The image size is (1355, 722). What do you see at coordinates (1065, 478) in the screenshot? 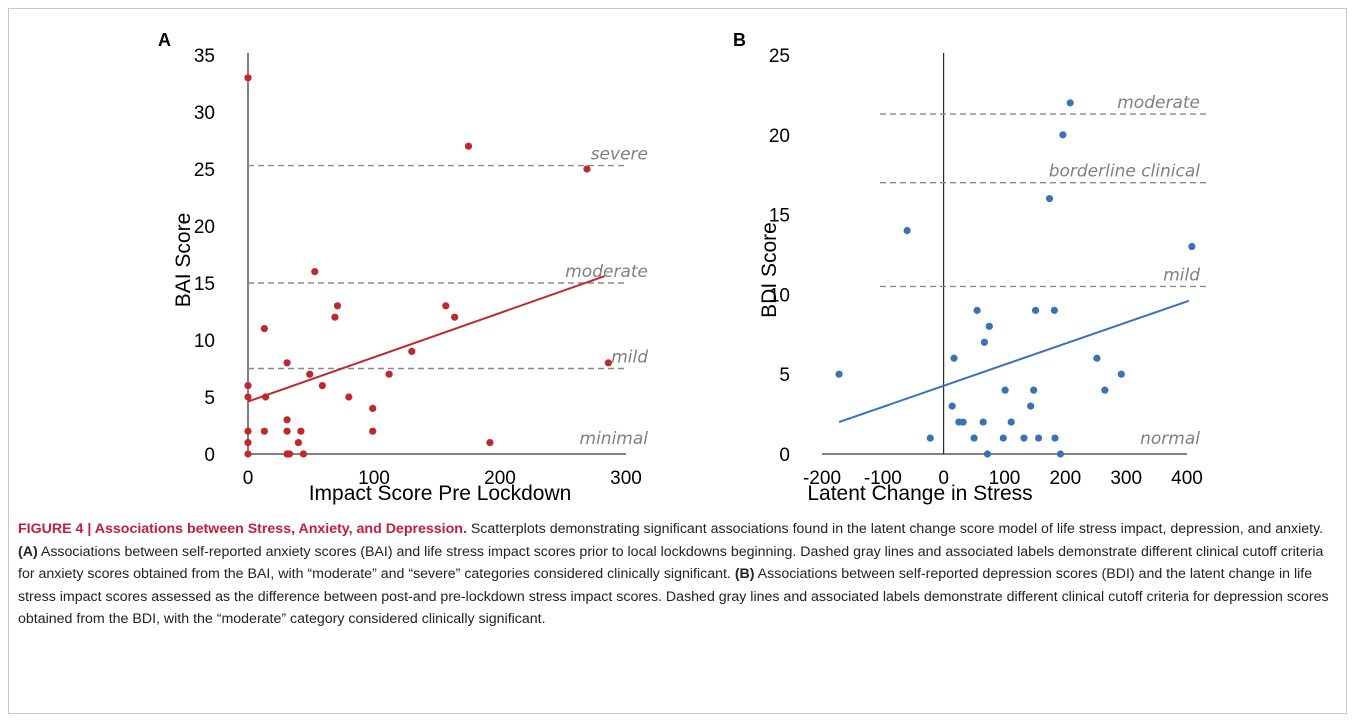
I see `panel-b-x-tick-label: 200` at bounding box center [1065, 478].